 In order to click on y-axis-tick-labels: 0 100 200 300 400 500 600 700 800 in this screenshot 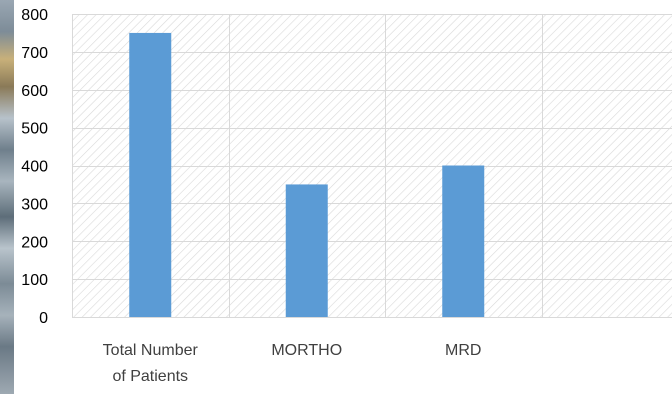, I will do `click(34, 167)`.